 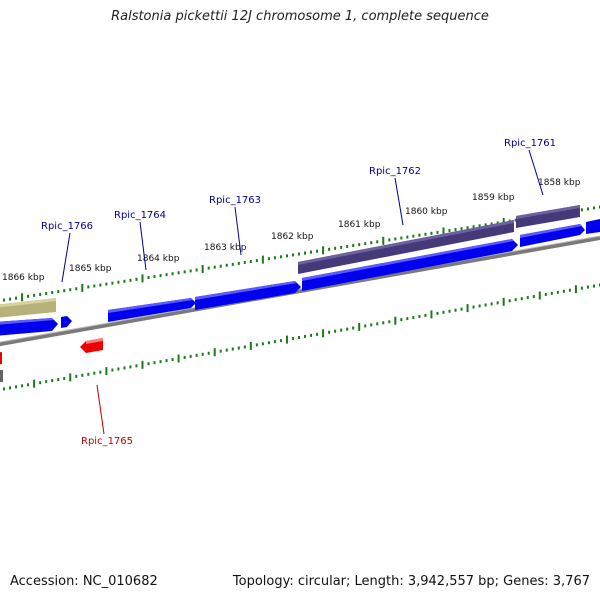 I want to click on gene-rpic-1762-b, so click(x=410, y=265).